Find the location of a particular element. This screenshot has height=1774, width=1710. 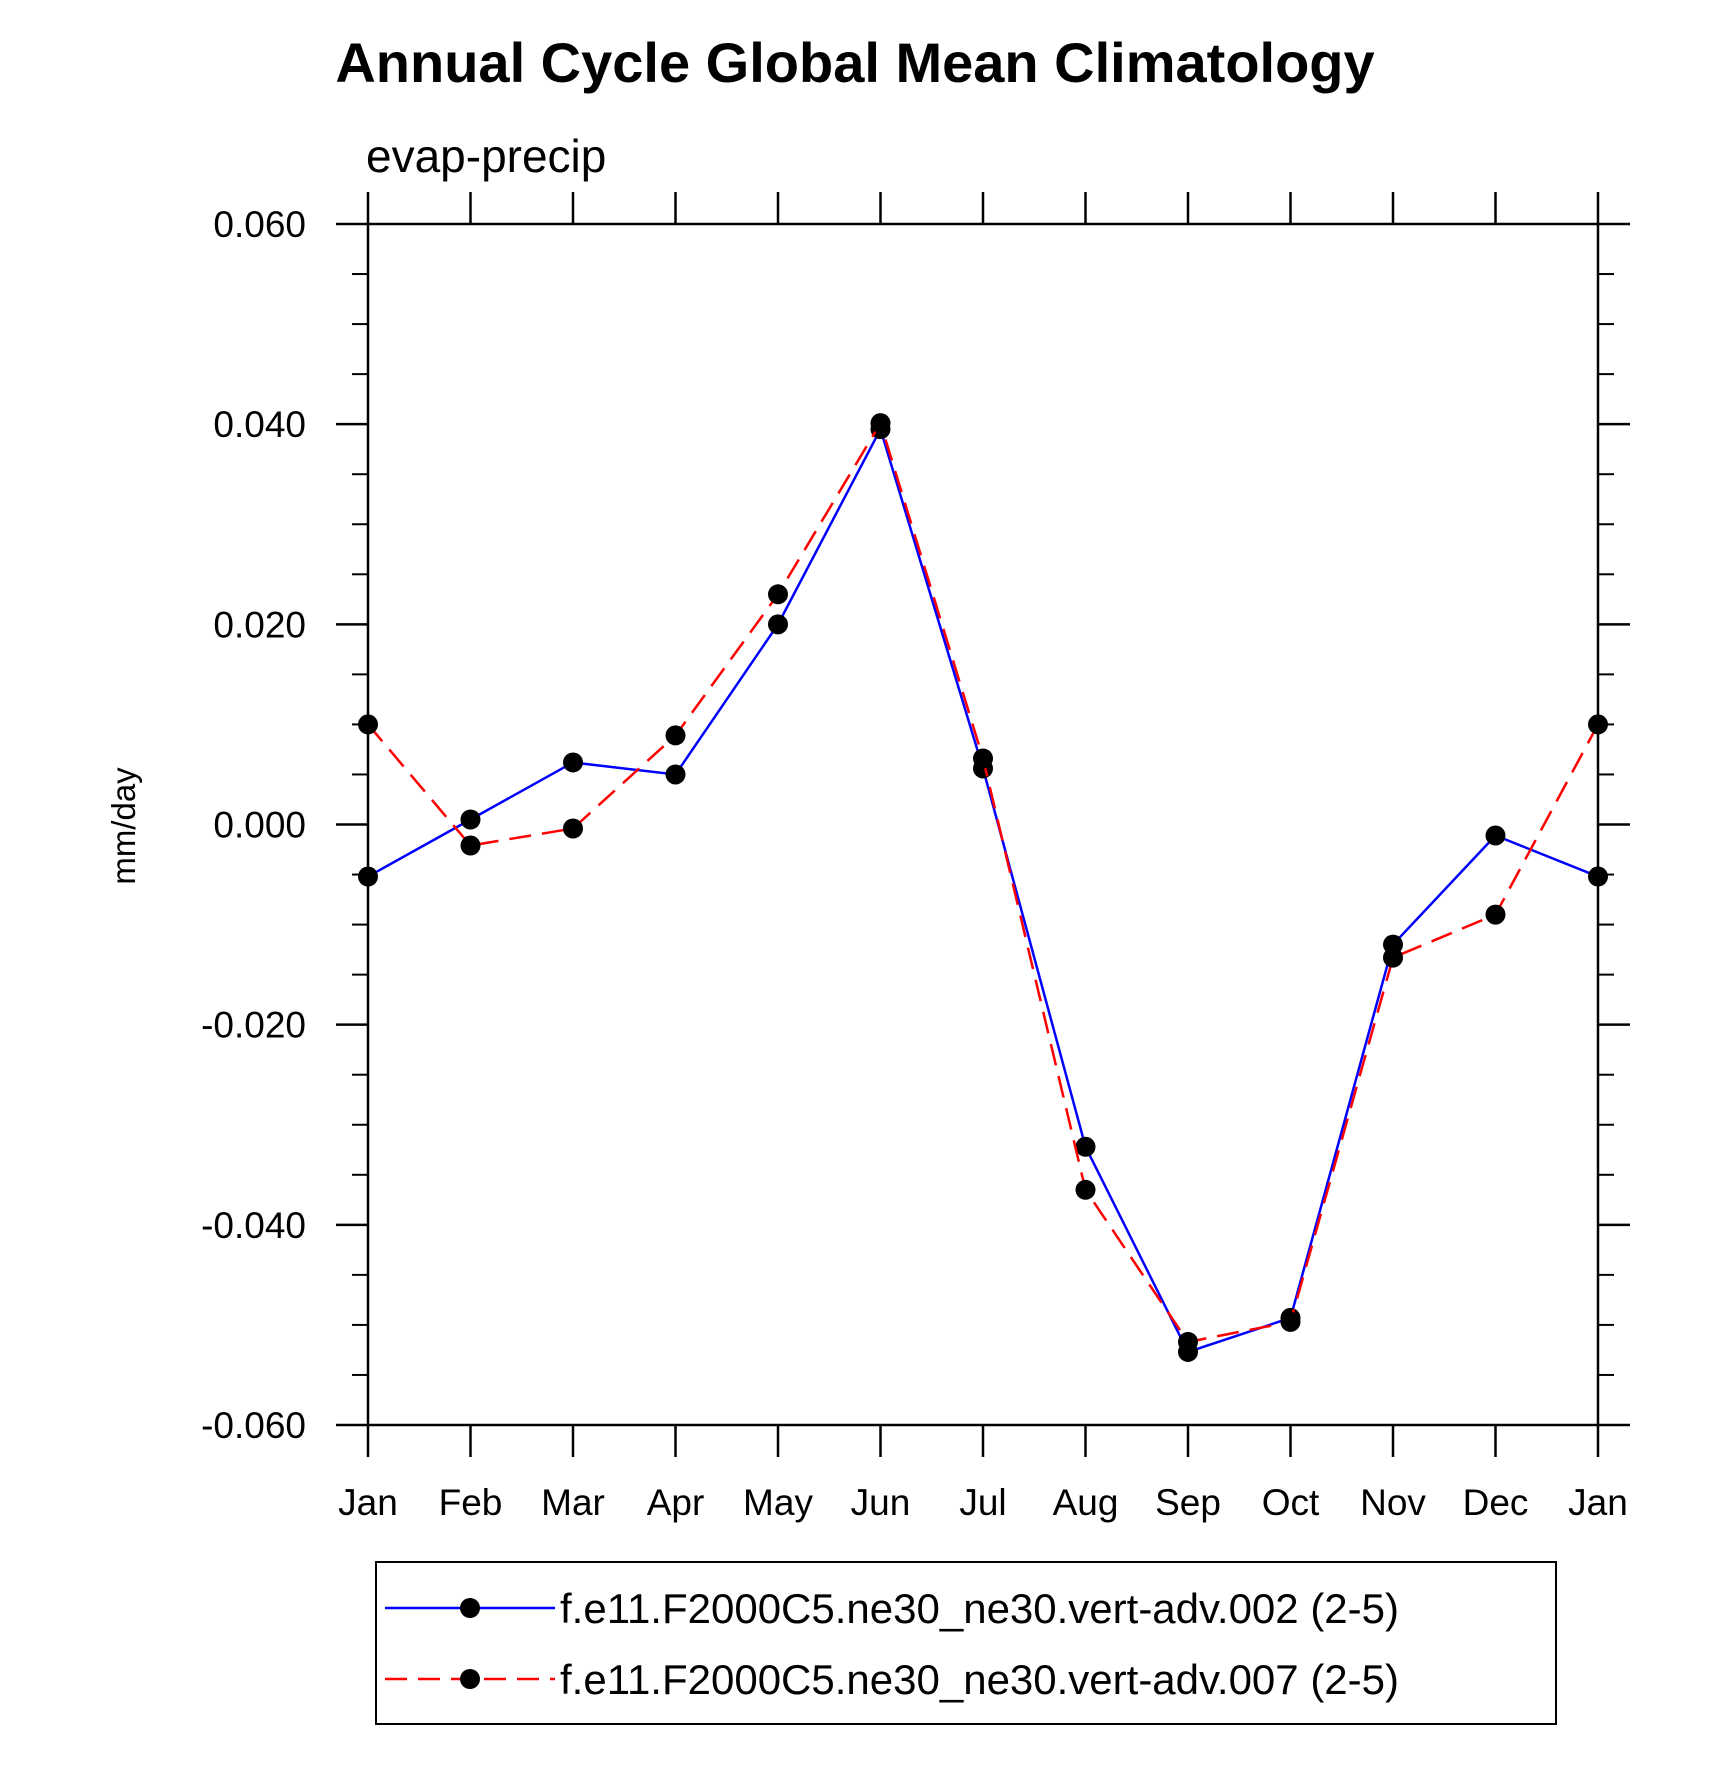

x-tick-label: Aug is located at coordinates (1086, 1502).